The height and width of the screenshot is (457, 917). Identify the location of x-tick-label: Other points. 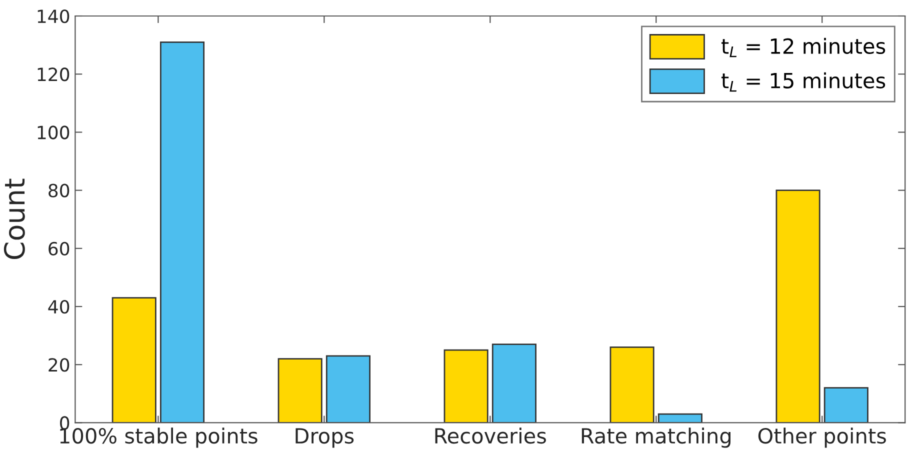
(822, 438).